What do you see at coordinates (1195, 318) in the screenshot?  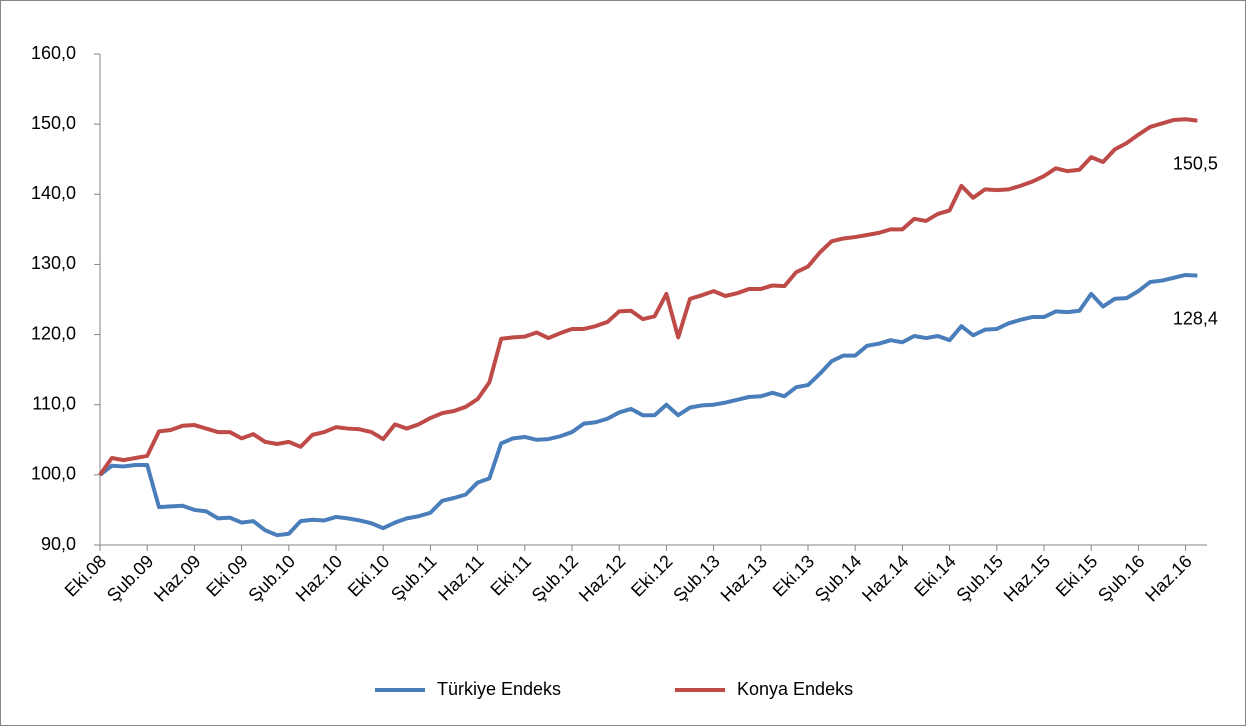 I see `data-label: 128,4` at bounding box center [1195, 318].